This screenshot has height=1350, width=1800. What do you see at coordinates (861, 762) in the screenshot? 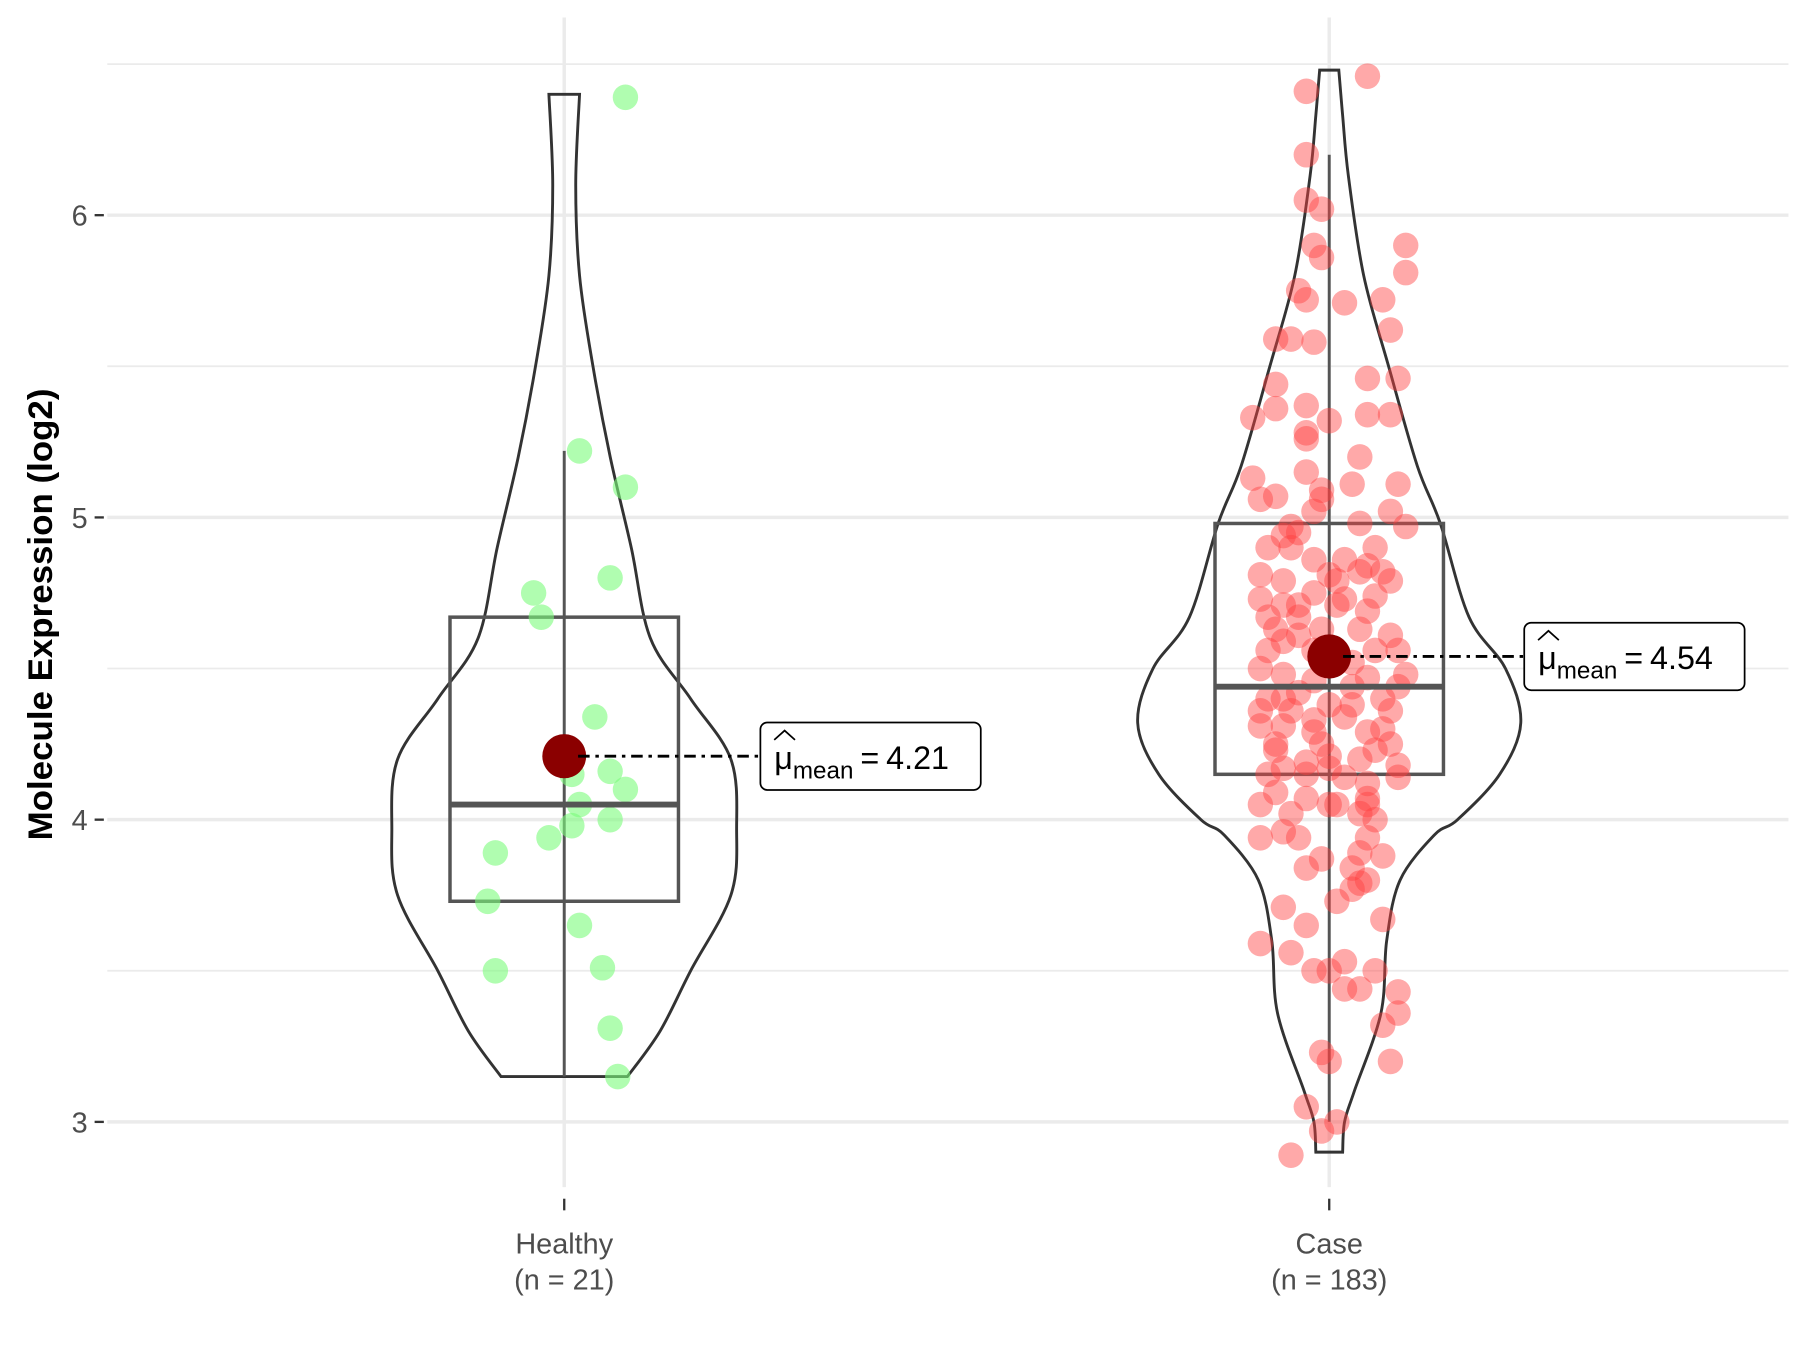
I see `mean-label: μmean = 4.21` at bounding box center [861, 762].